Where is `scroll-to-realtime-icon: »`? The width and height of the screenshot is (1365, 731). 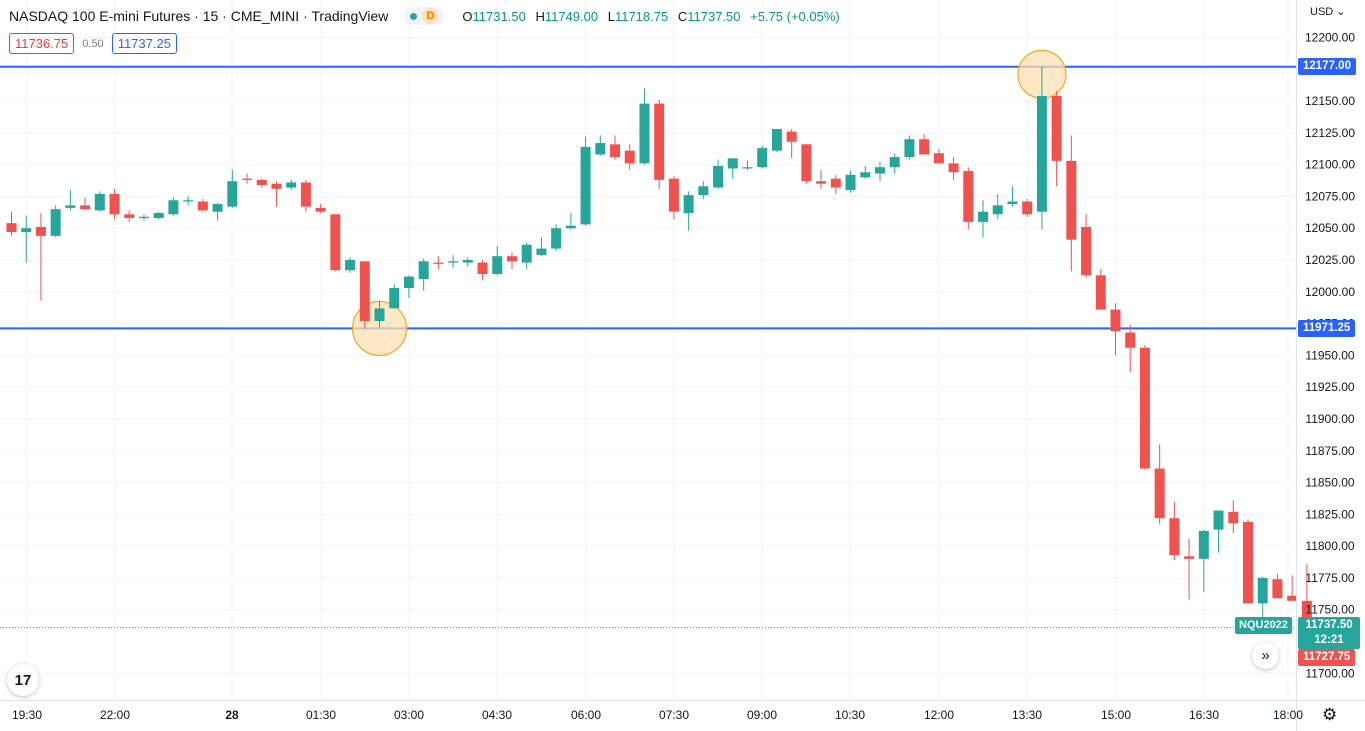
scroll-to-realtime-icon: » is located at coordinates (1265, 655).